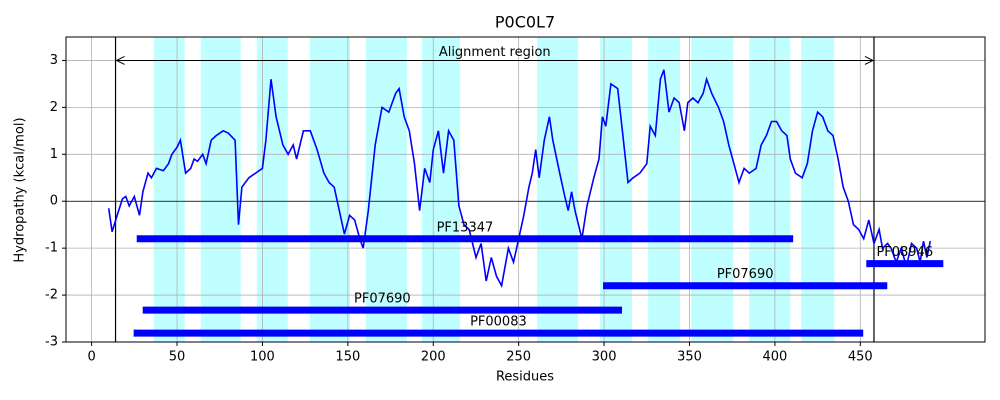  Describe the element at coordinates (91, 357) in the screenshot. I see `x-tick-label: 0` at that location.